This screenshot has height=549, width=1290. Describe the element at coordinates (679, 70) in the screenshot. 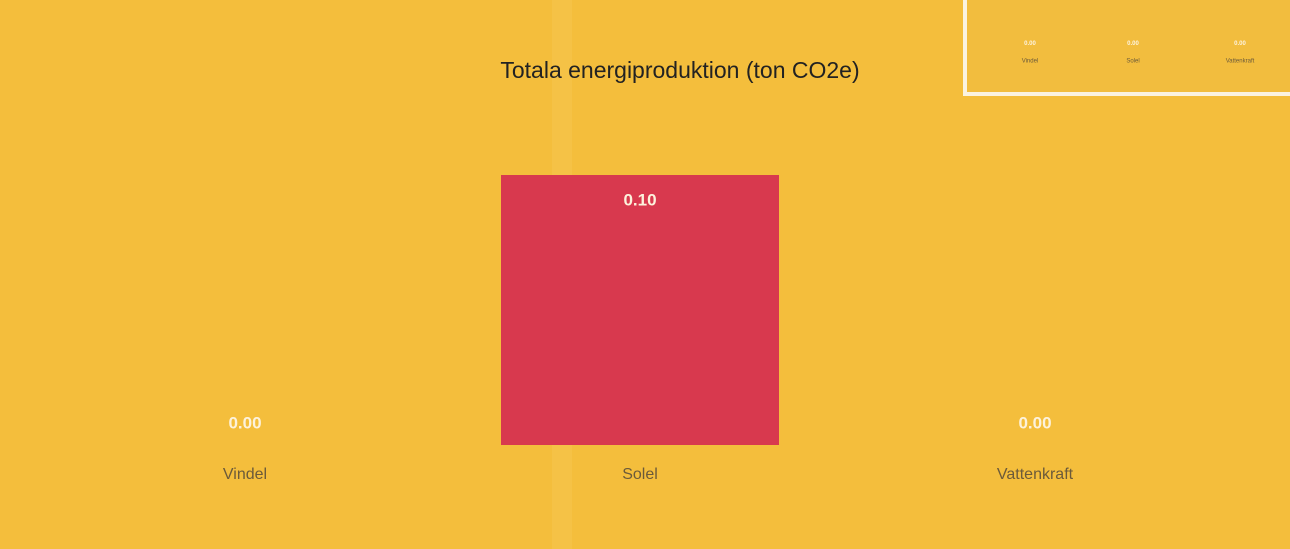

I see `chart-title: Totala energiproduktion (ton CO2e)` at that location.